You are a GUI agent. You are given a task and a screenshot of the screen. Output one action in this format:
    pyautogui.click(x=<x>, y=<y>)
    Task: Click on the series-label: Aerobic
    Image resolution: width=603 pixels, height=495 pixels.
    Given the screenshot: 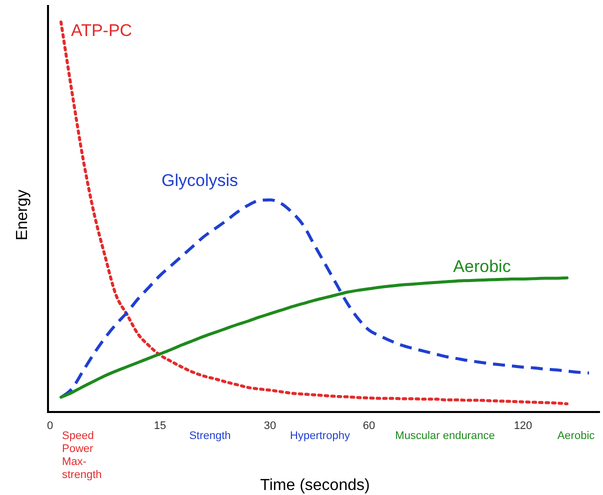 What is the action you would take?
    pyautogui.click(x=482, y=266)
    